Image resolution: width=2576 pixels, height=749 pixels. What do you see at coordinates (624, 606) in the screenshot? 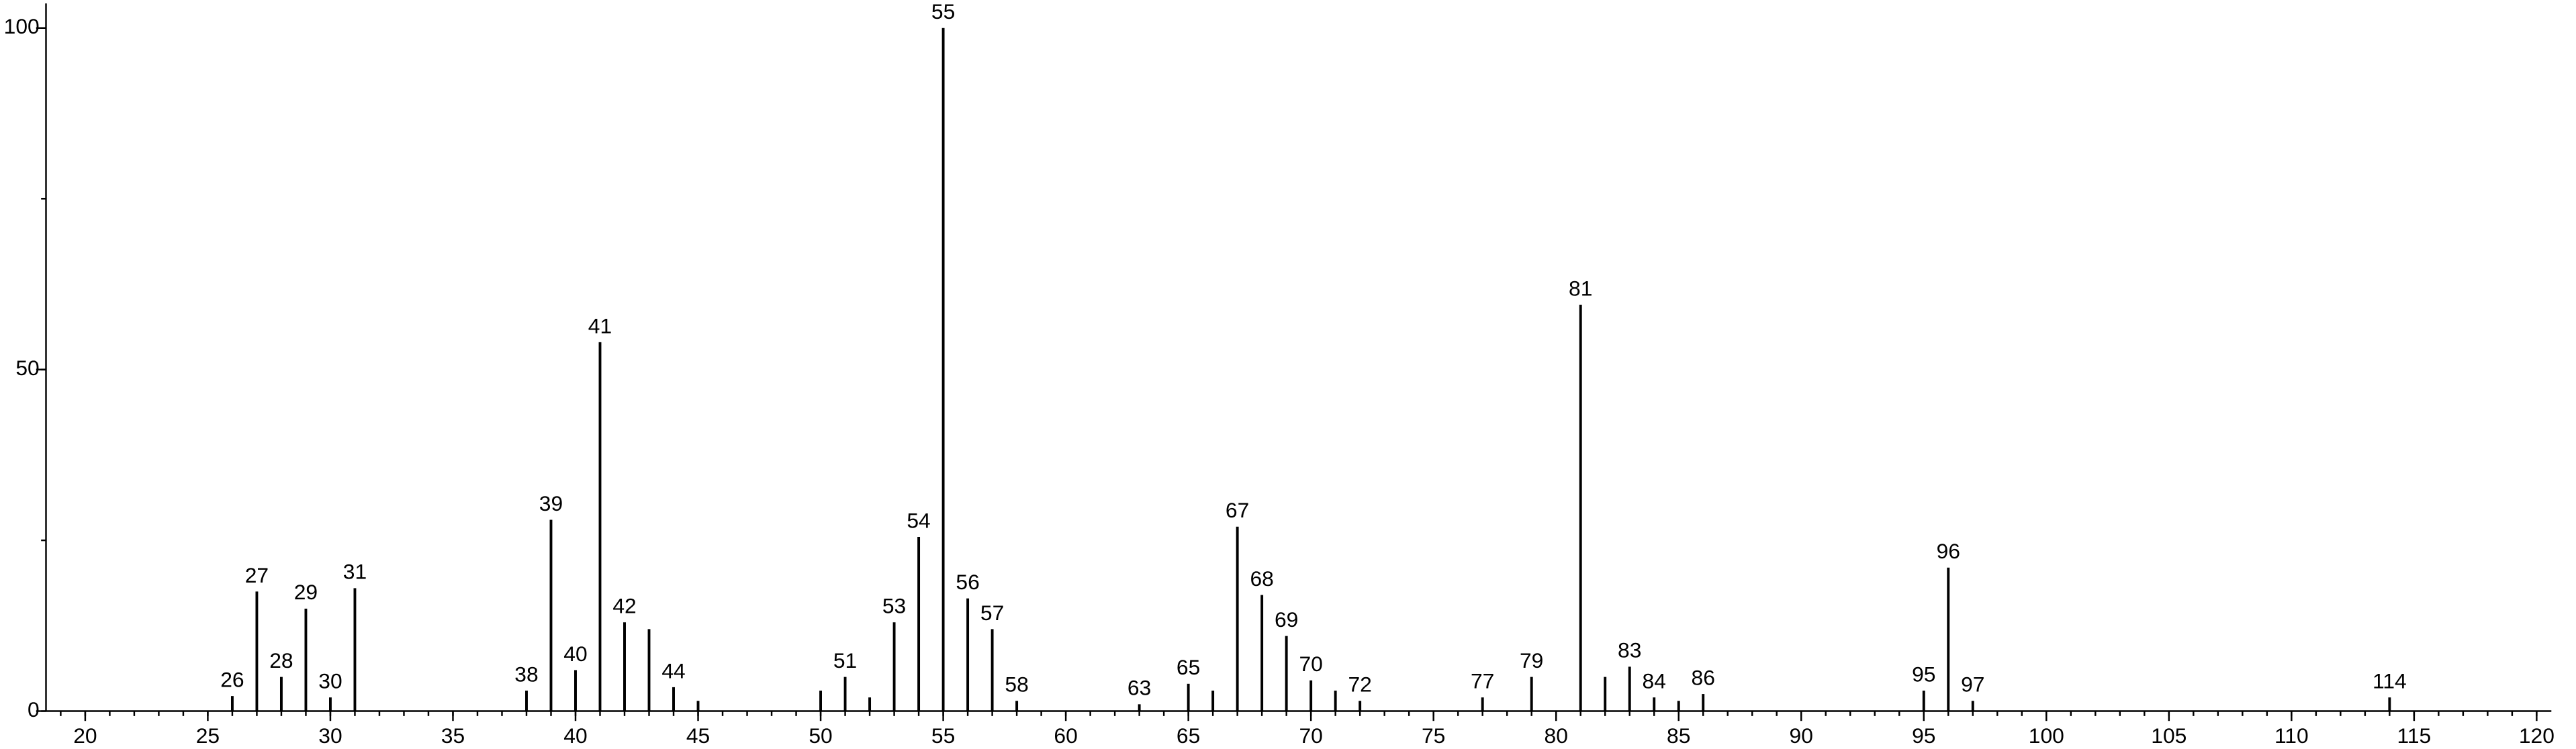
I see `peak-label: 42` at bounding box center [624, 606].